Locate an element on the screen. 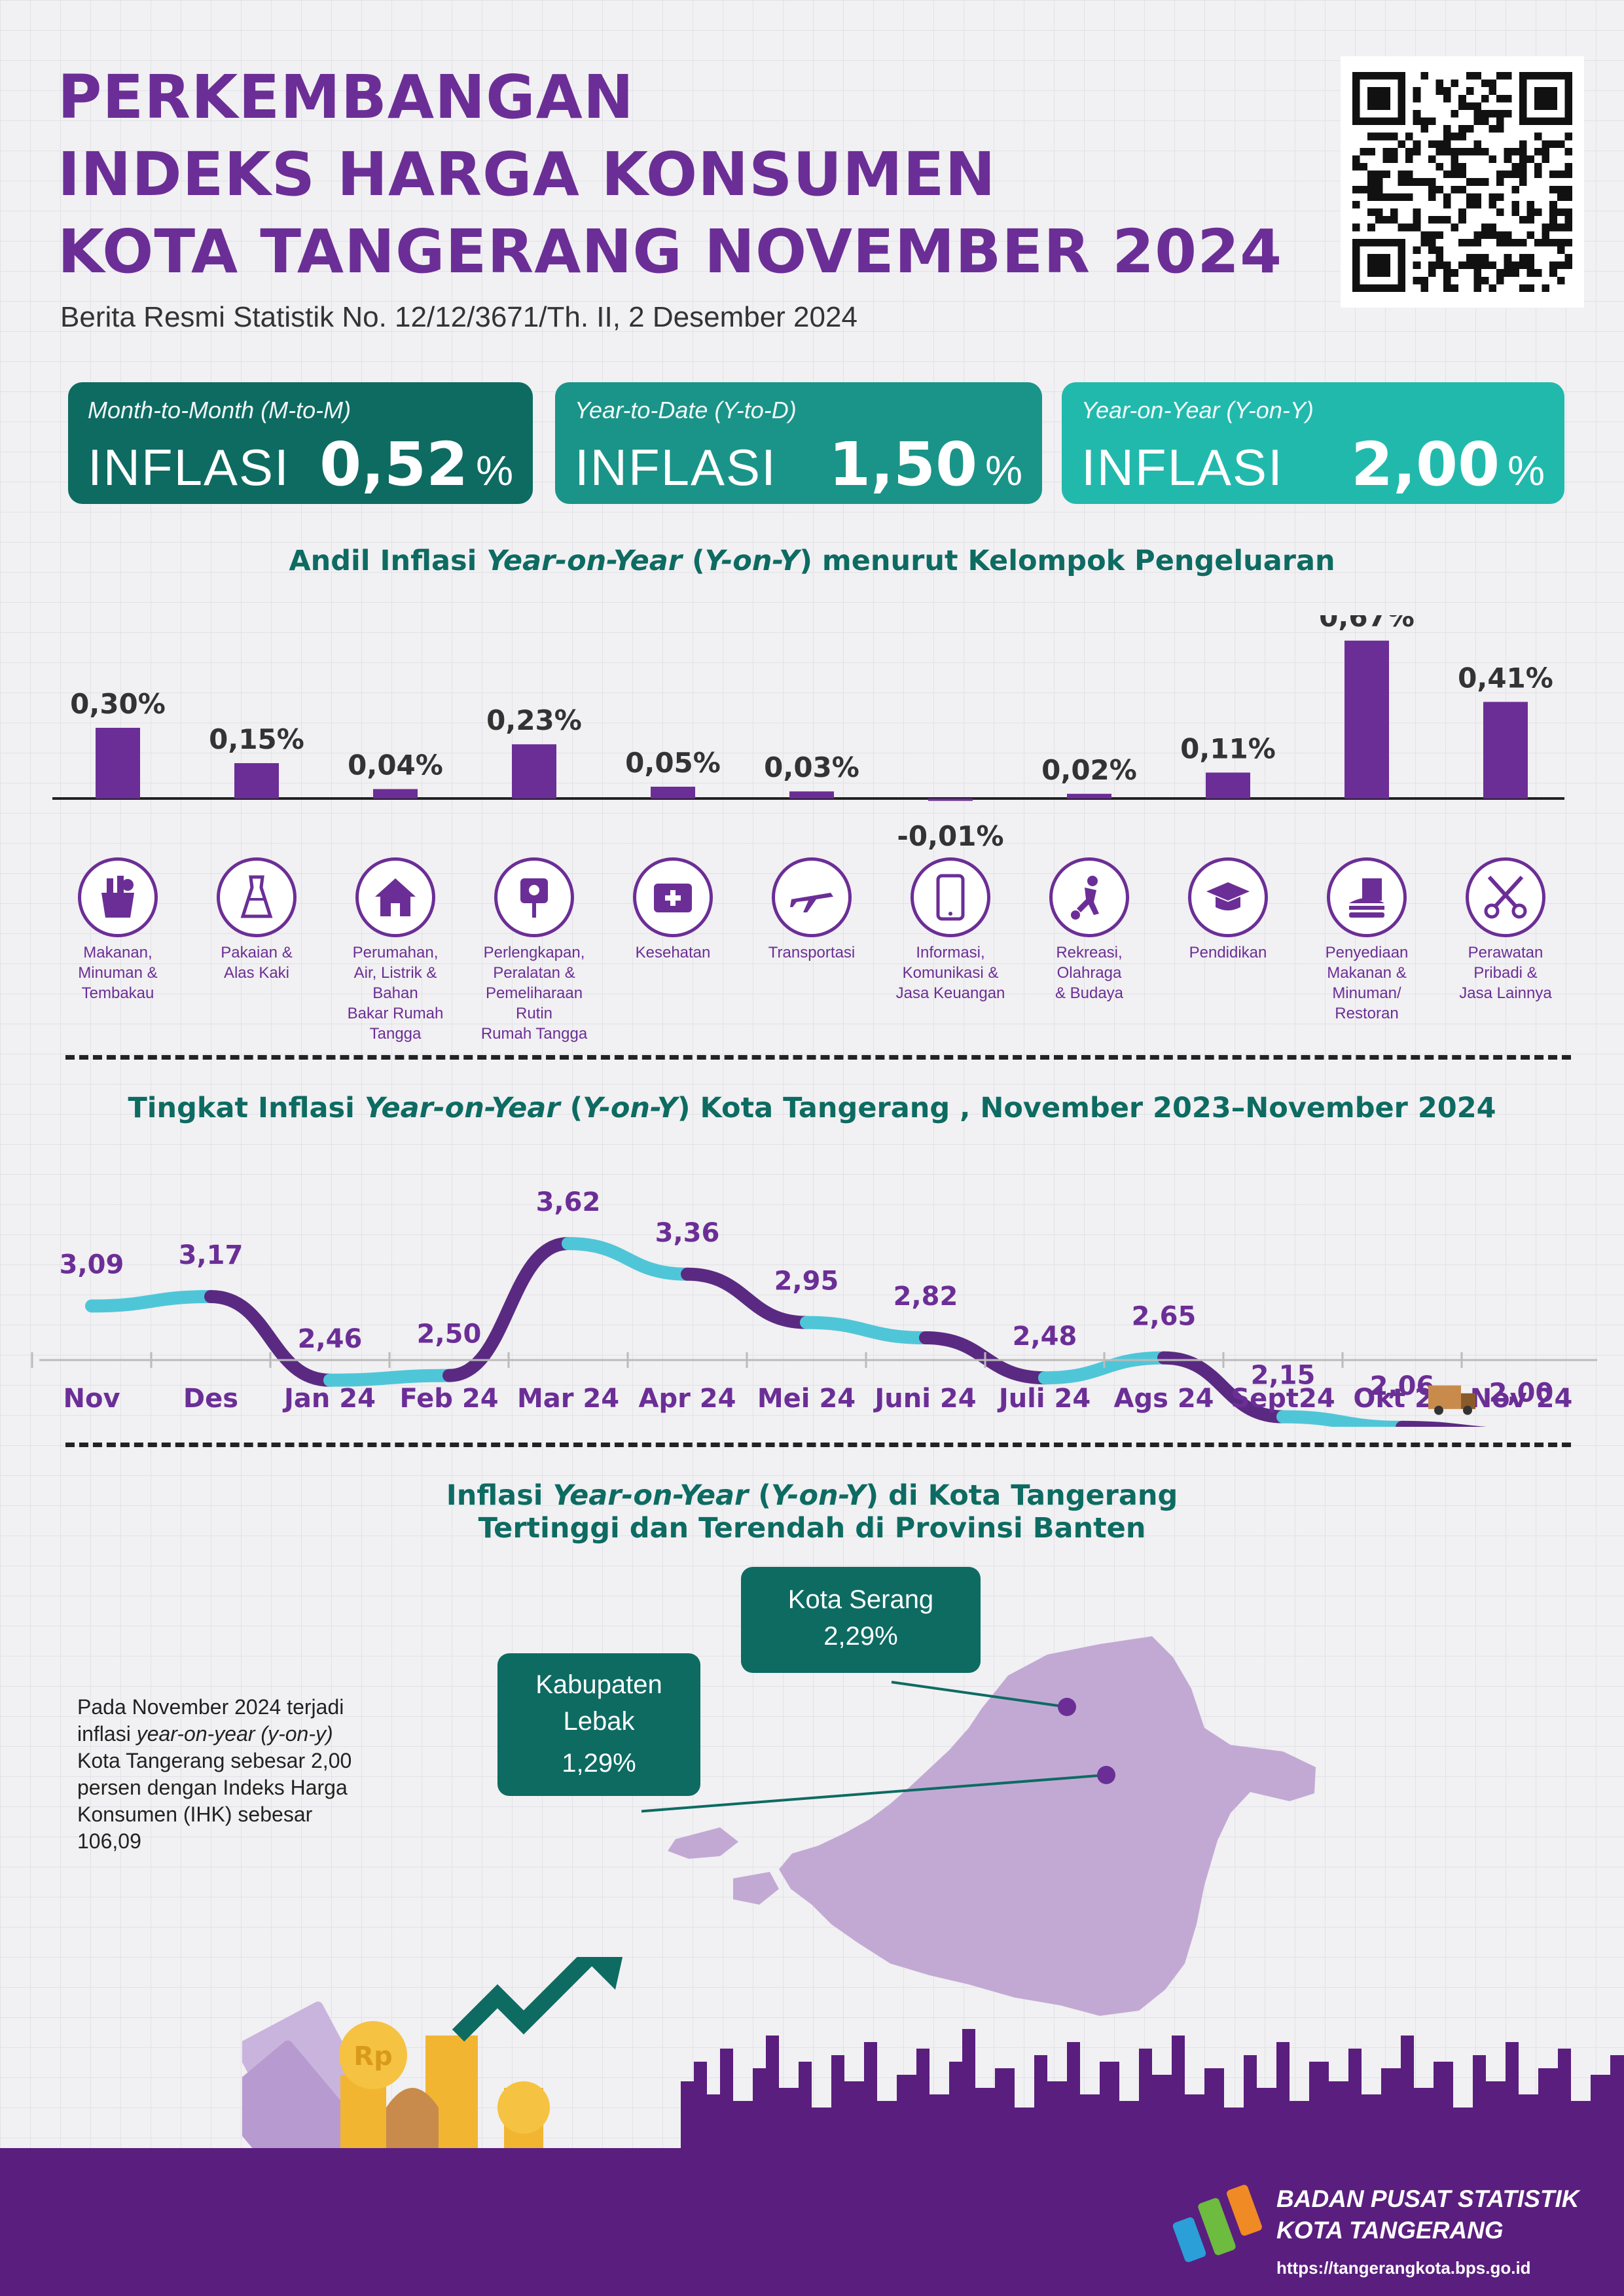 The image size is (1624, 2296). x-tick-label: Nov is located at coordinates (91, 1399).